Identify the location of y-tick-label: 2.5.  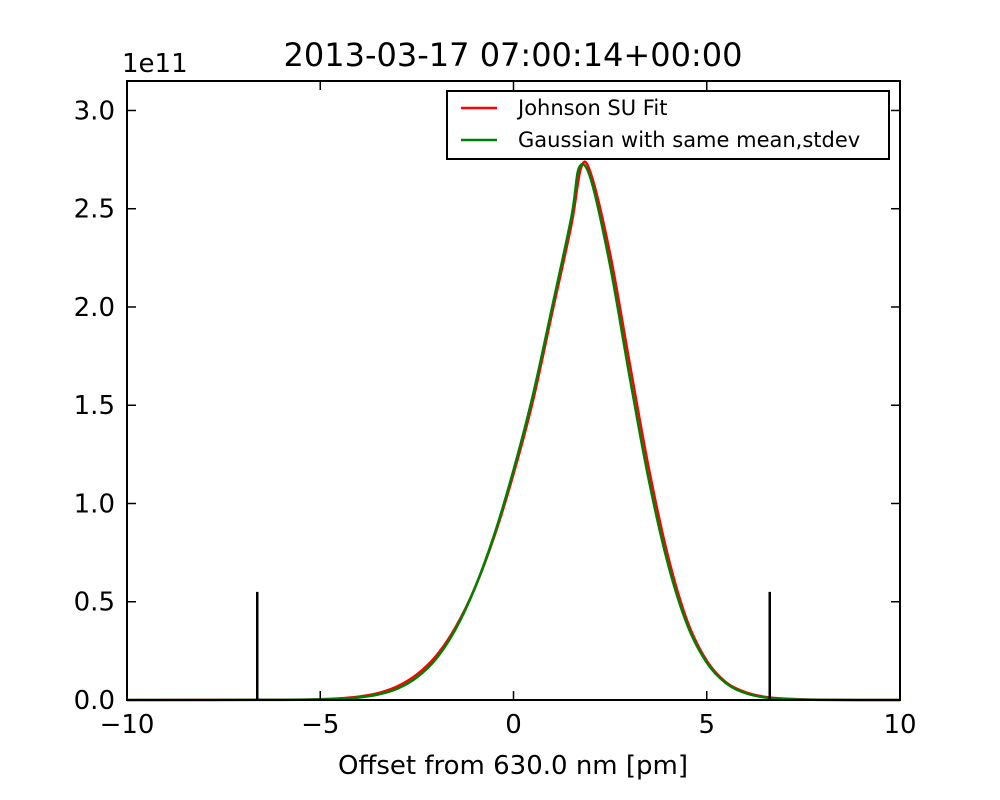
(94, 210).